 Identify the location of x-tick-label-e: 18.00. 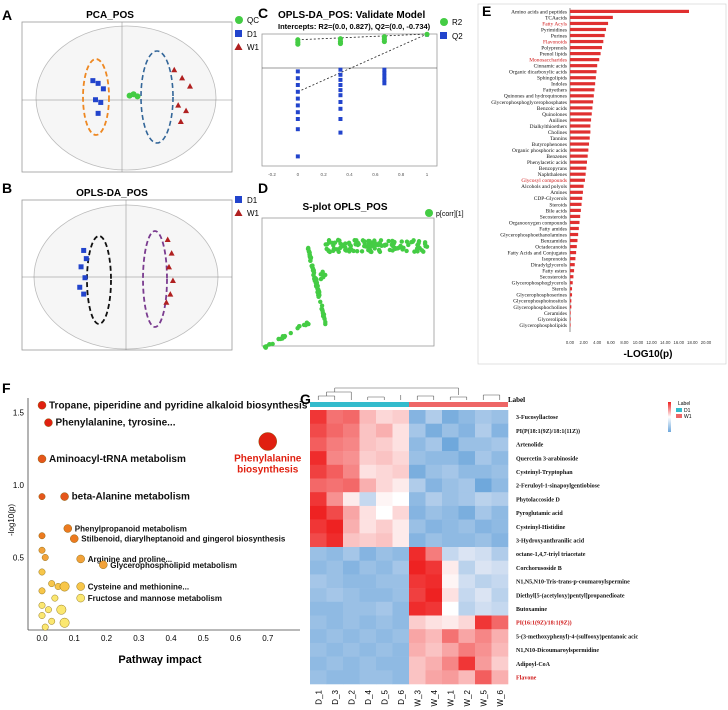
(692, 342).